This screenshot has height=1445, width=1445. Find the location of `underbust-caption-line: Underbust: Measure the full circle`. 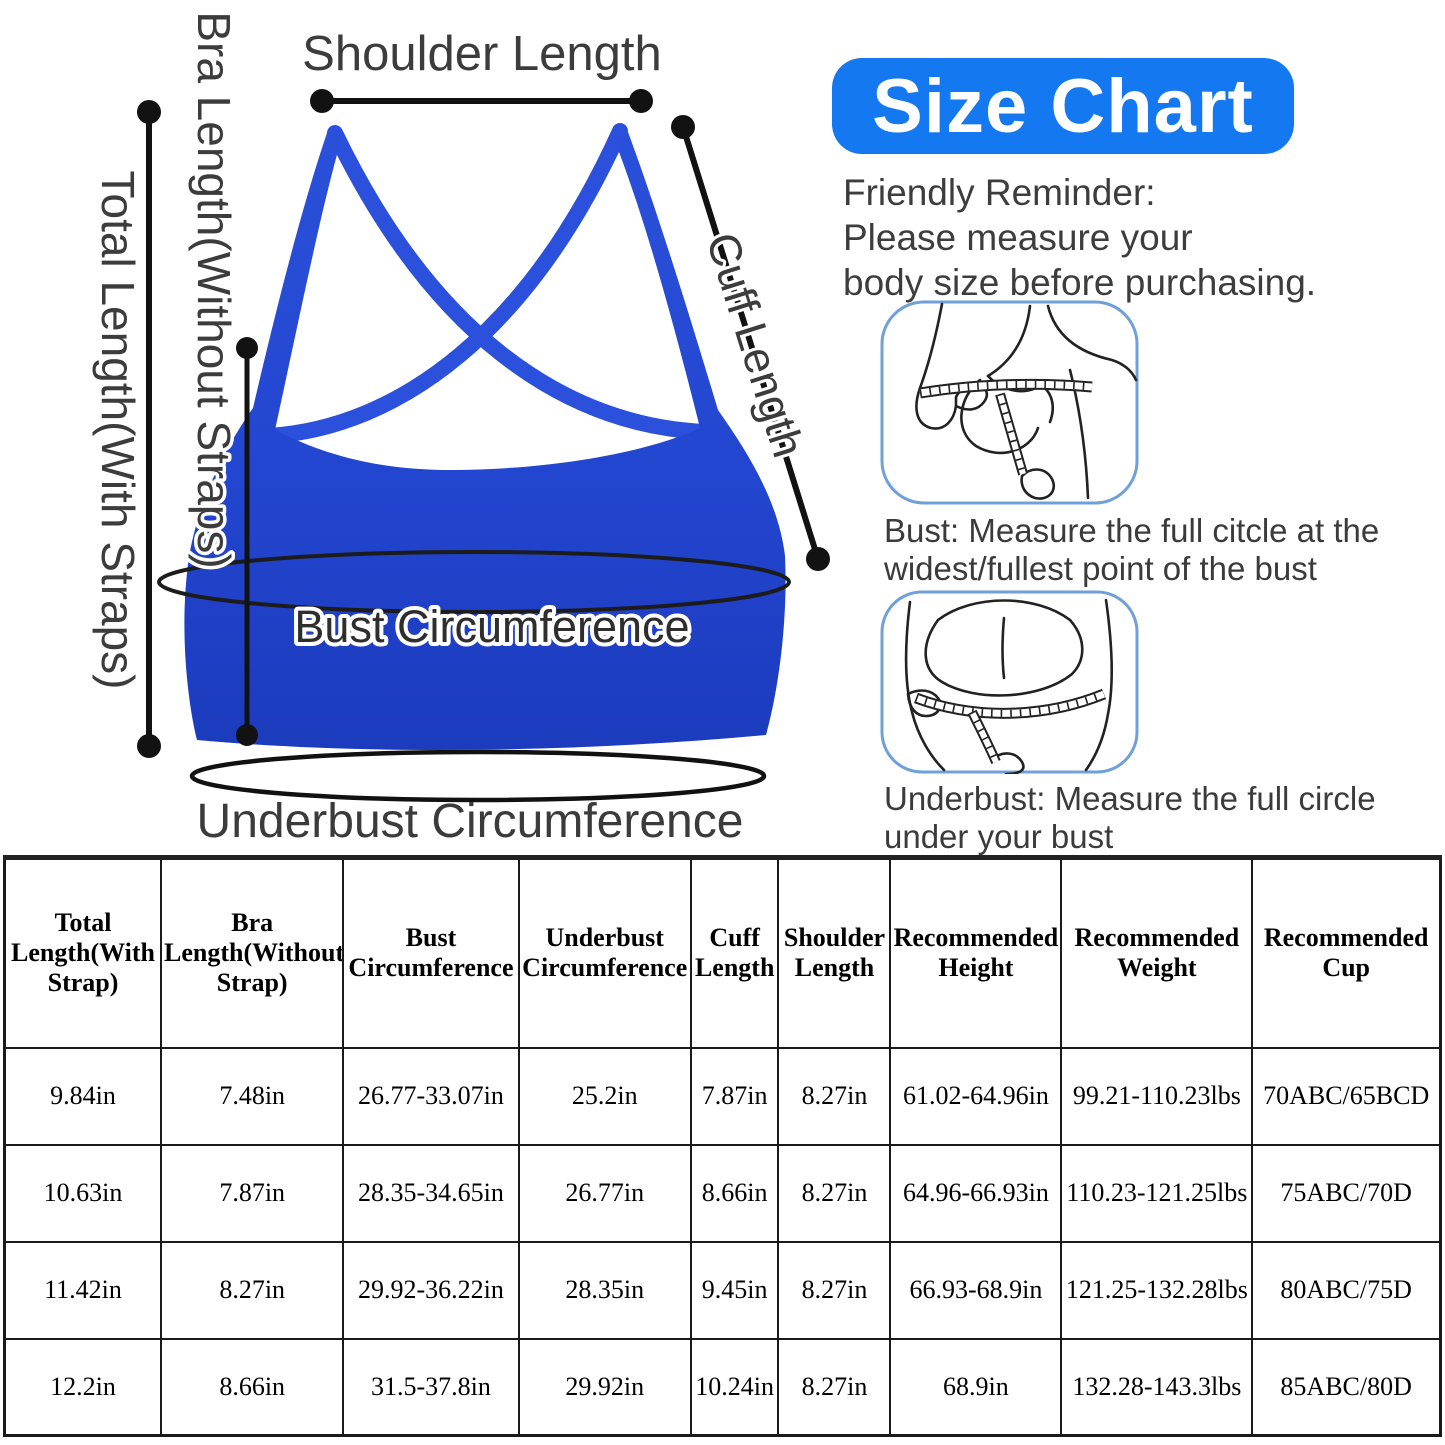

underbust-caption-line: Underbust: Measure the full circle is located at coordinates (1130, 798).